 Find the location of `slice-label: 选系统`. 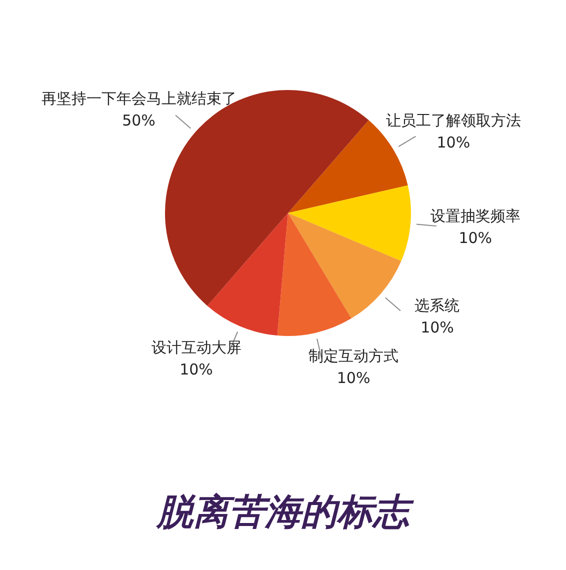

slice-label: 选系统 is located at coordinates (437, 305).